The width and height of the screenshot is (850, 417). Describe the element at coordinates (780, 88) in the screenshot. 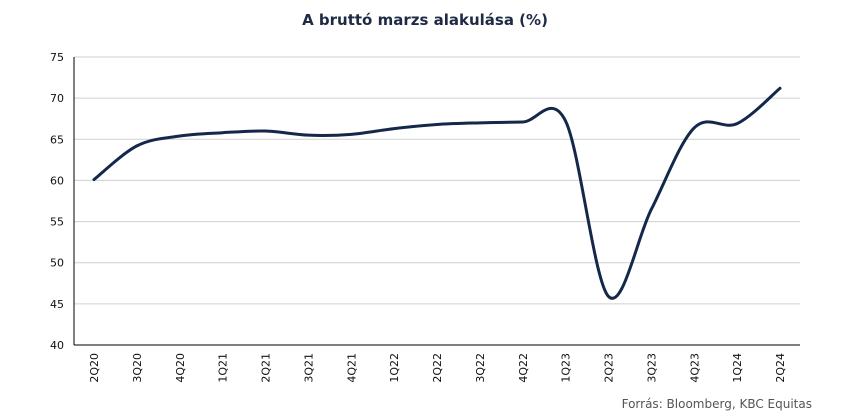

I see `data-point-2Q24` at that location.